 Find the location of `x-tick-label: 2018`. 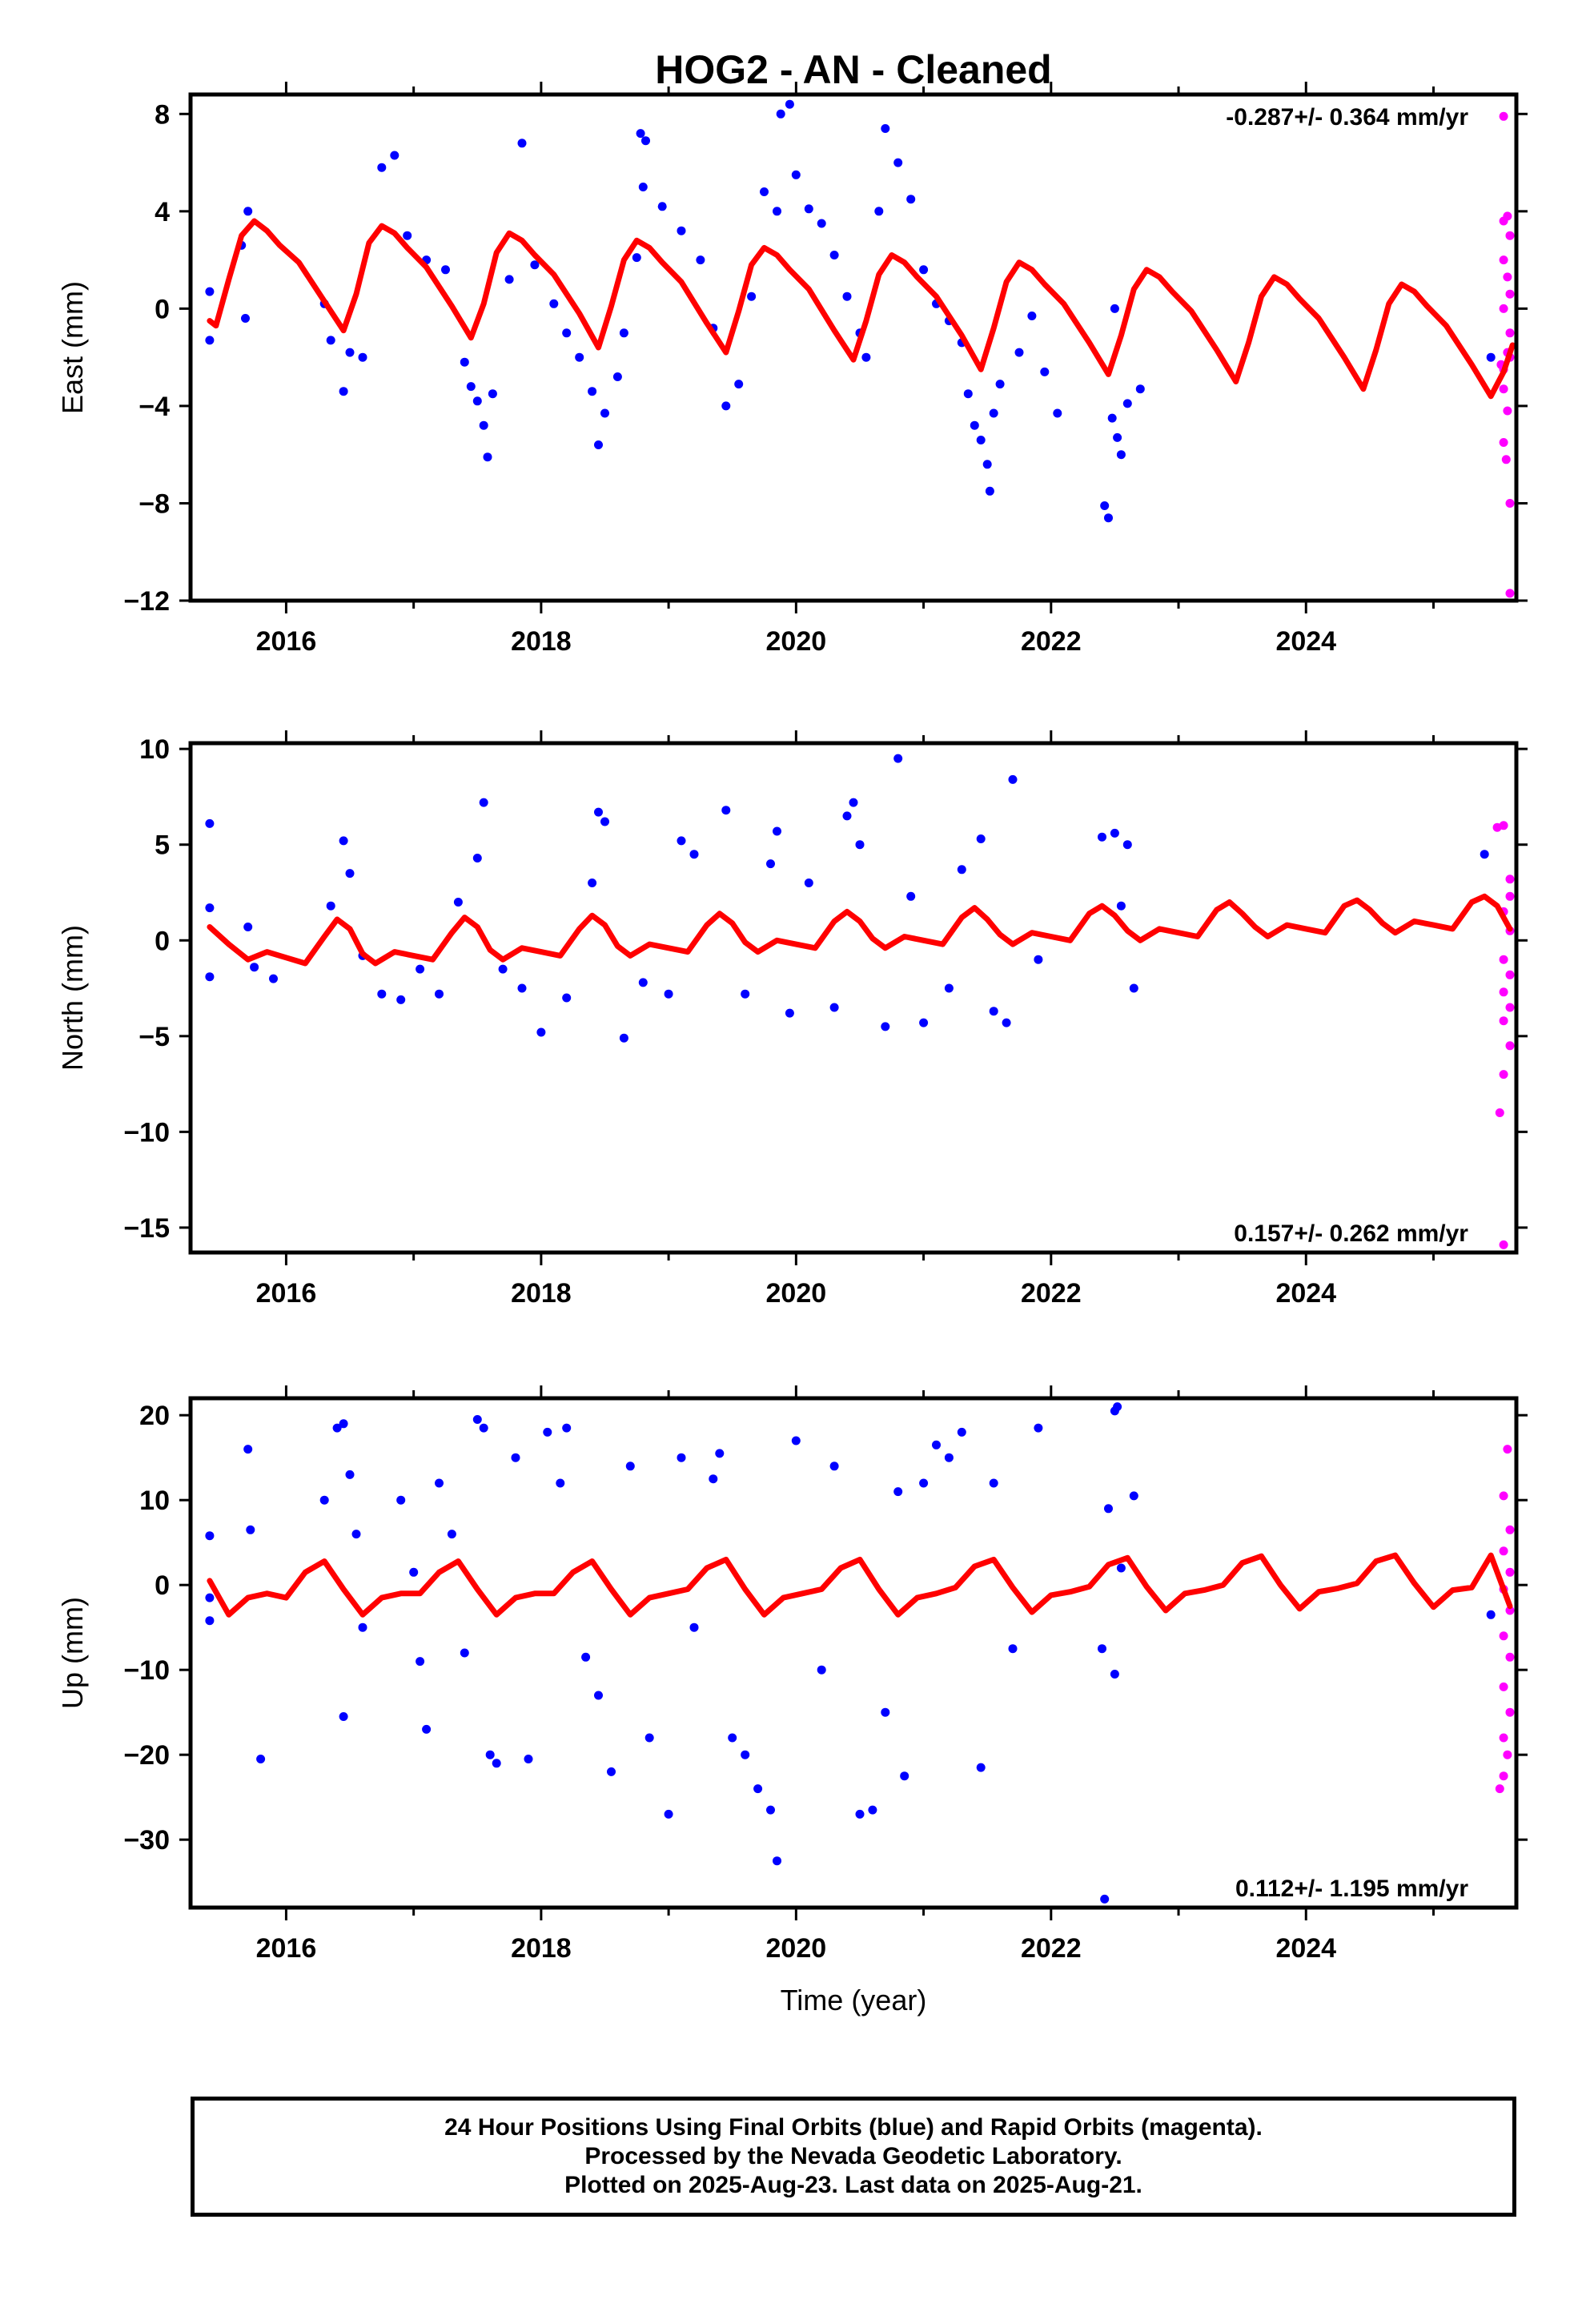

x-tick-label: 2018 is located at coordinates (541, 1294).